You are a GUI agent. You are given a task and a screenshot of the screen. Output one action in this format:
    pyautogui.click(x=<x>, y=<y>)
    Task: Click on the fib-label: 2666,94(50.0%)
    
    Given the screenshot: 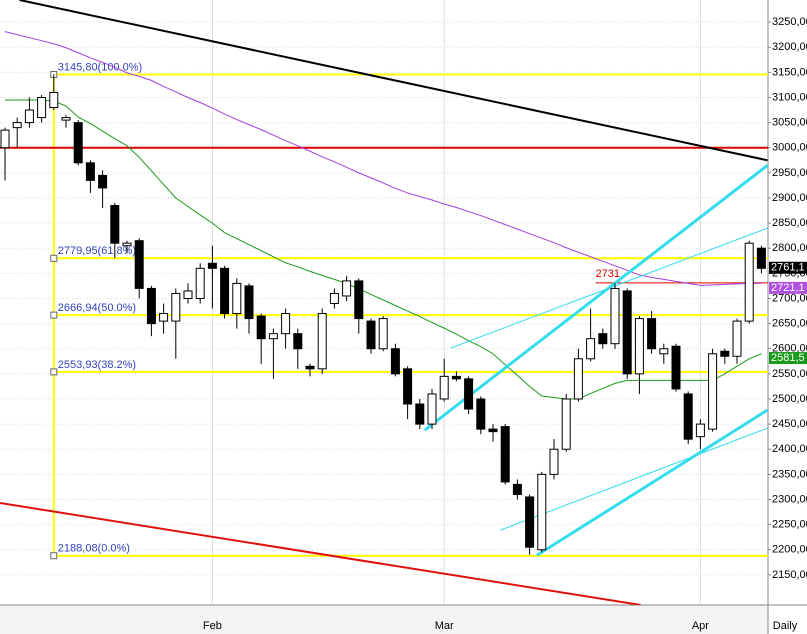 What is the action you would take?
    pyautogui.click(x=97, y=308)
    